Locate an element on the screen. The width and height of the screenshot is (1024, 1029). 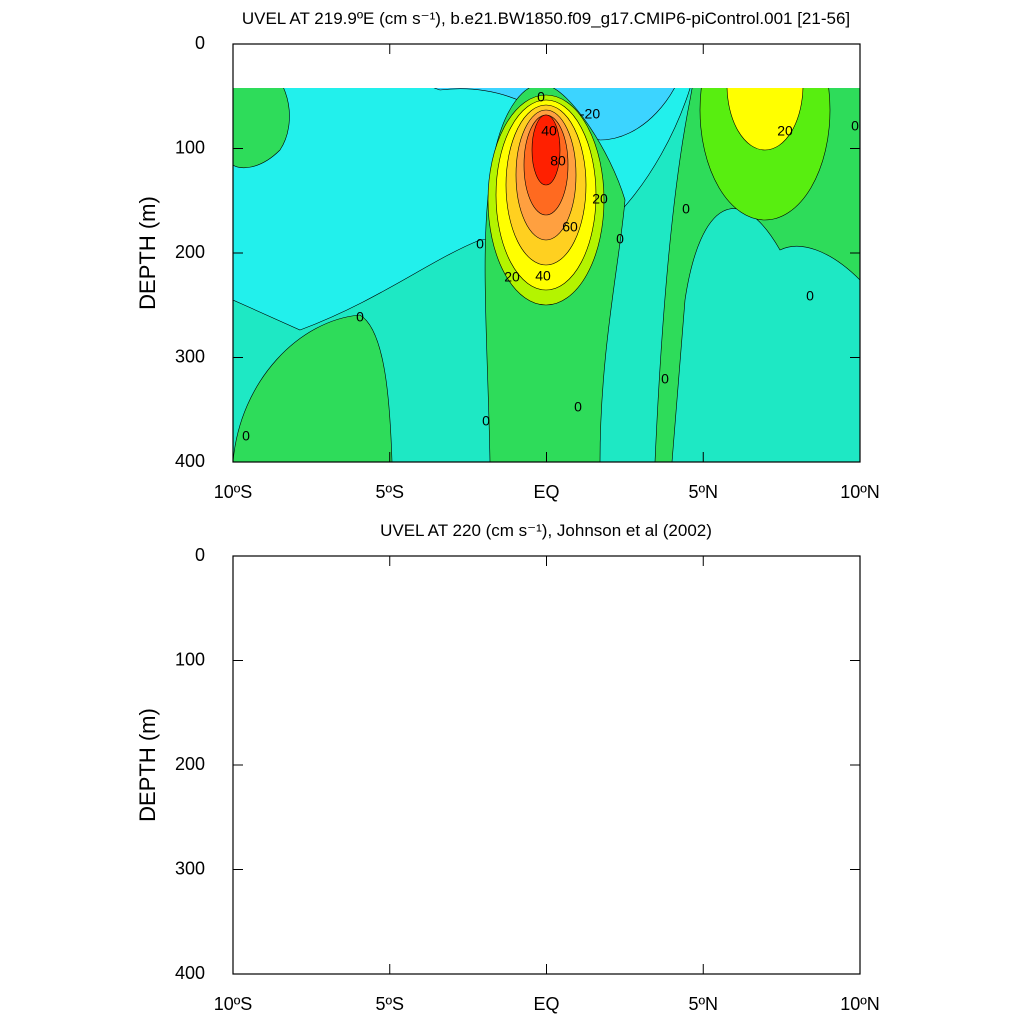
x-tick-label: 5ºN is located at coordinates (703, 492).